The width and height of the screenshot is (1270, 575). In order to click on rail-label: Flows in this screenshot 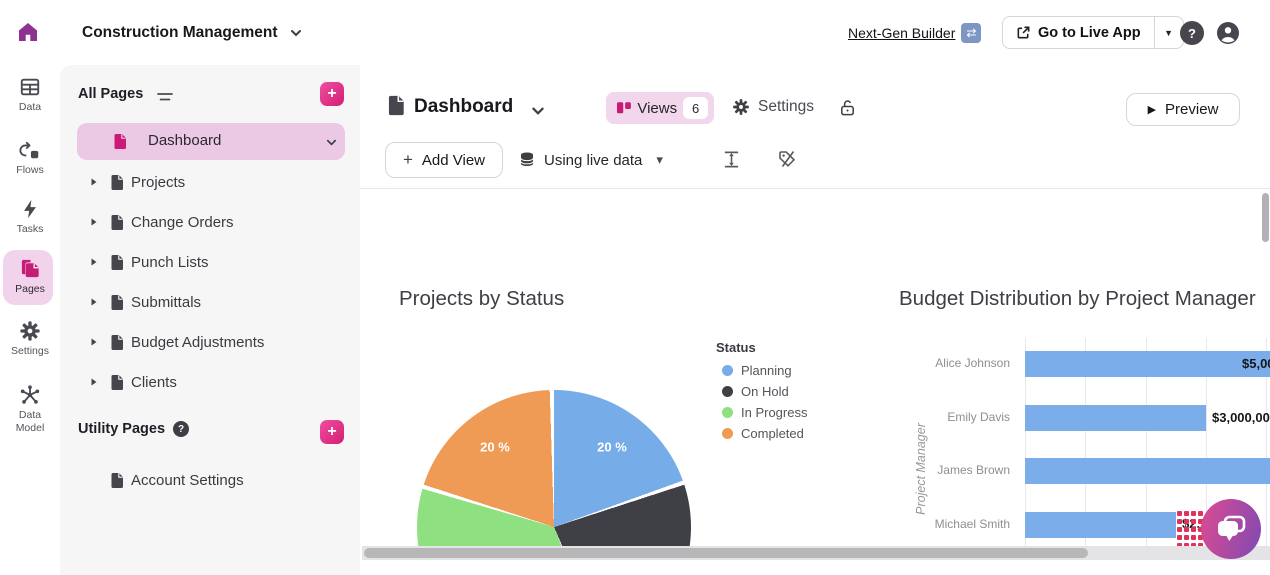, I will do `click(30, 170)`.